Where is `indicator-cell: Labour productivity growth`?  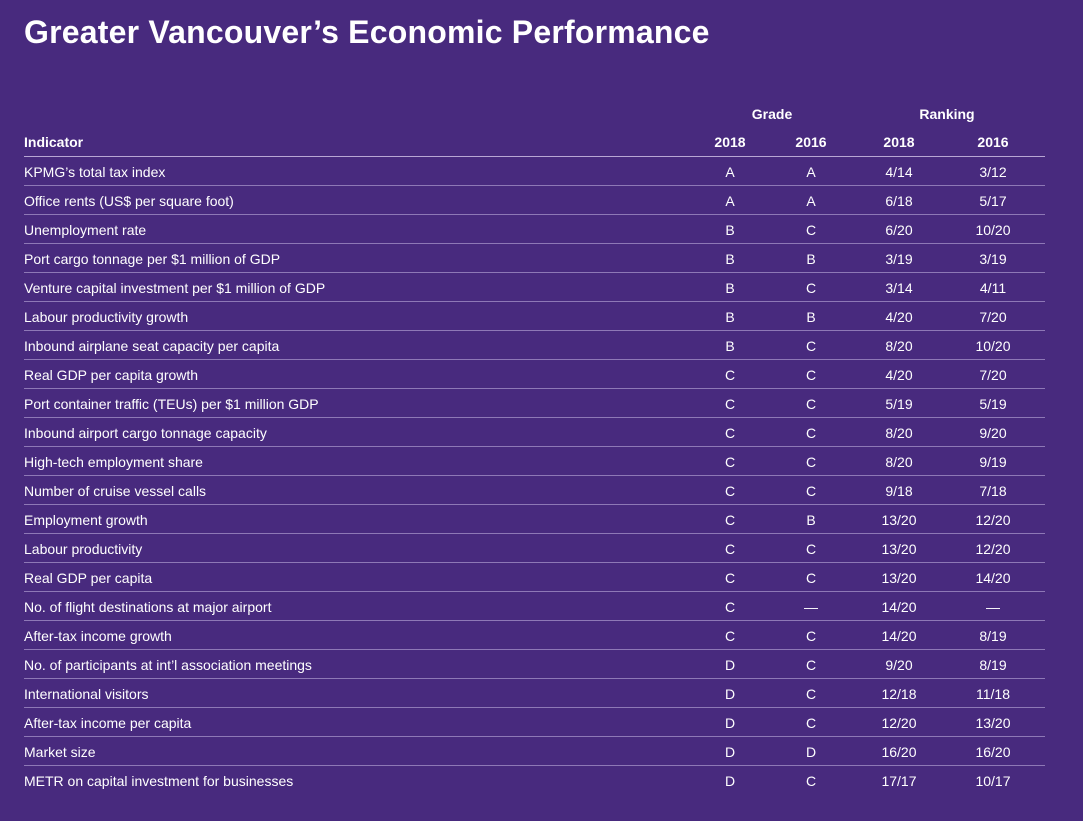
indicator-cell: Labour productivity growth is located at coordinates (106, 317).